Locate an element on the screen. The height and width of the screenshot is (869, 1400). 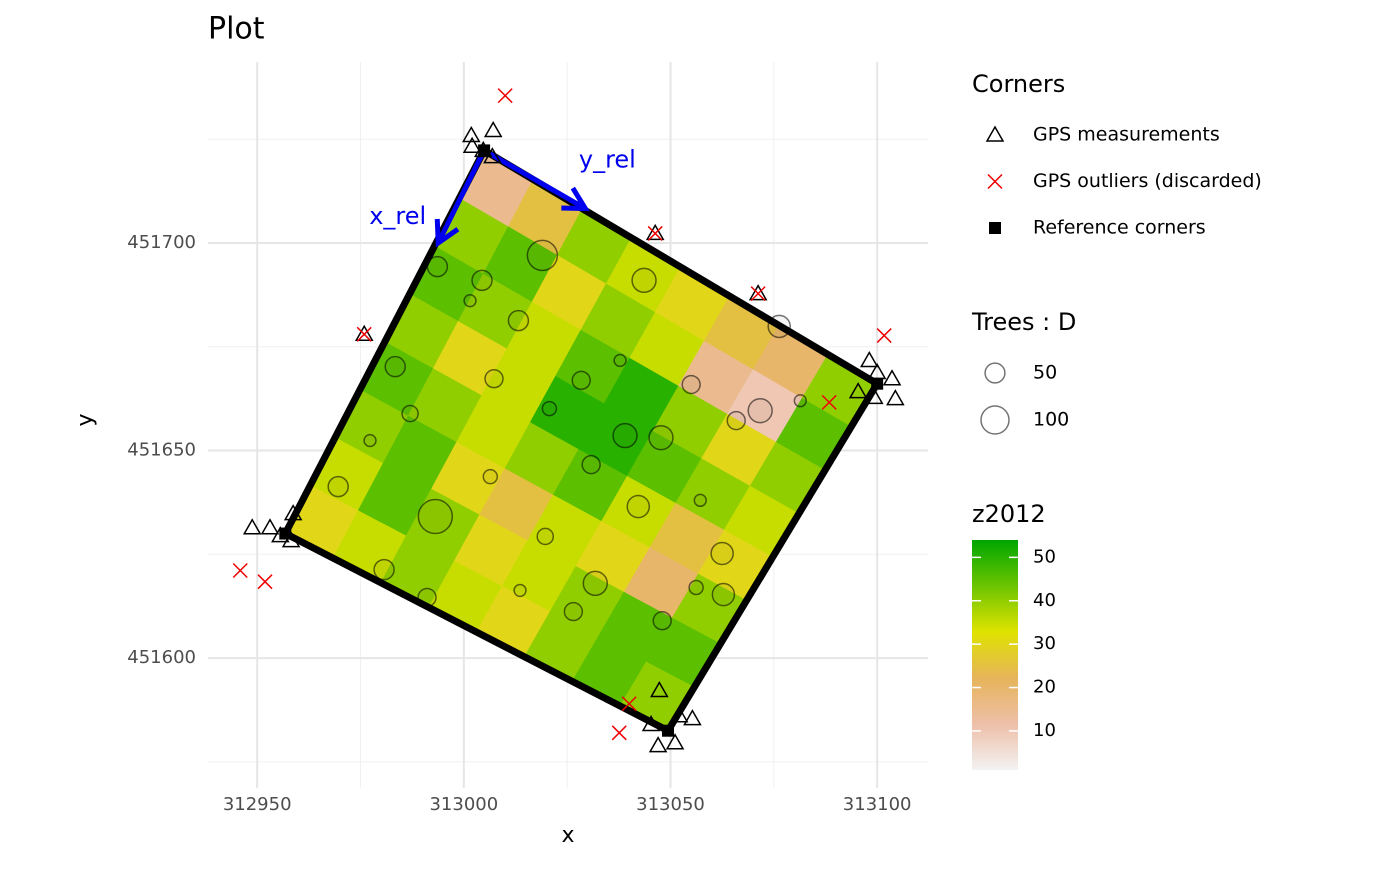
colorbar is located at coordinates (995, 655).